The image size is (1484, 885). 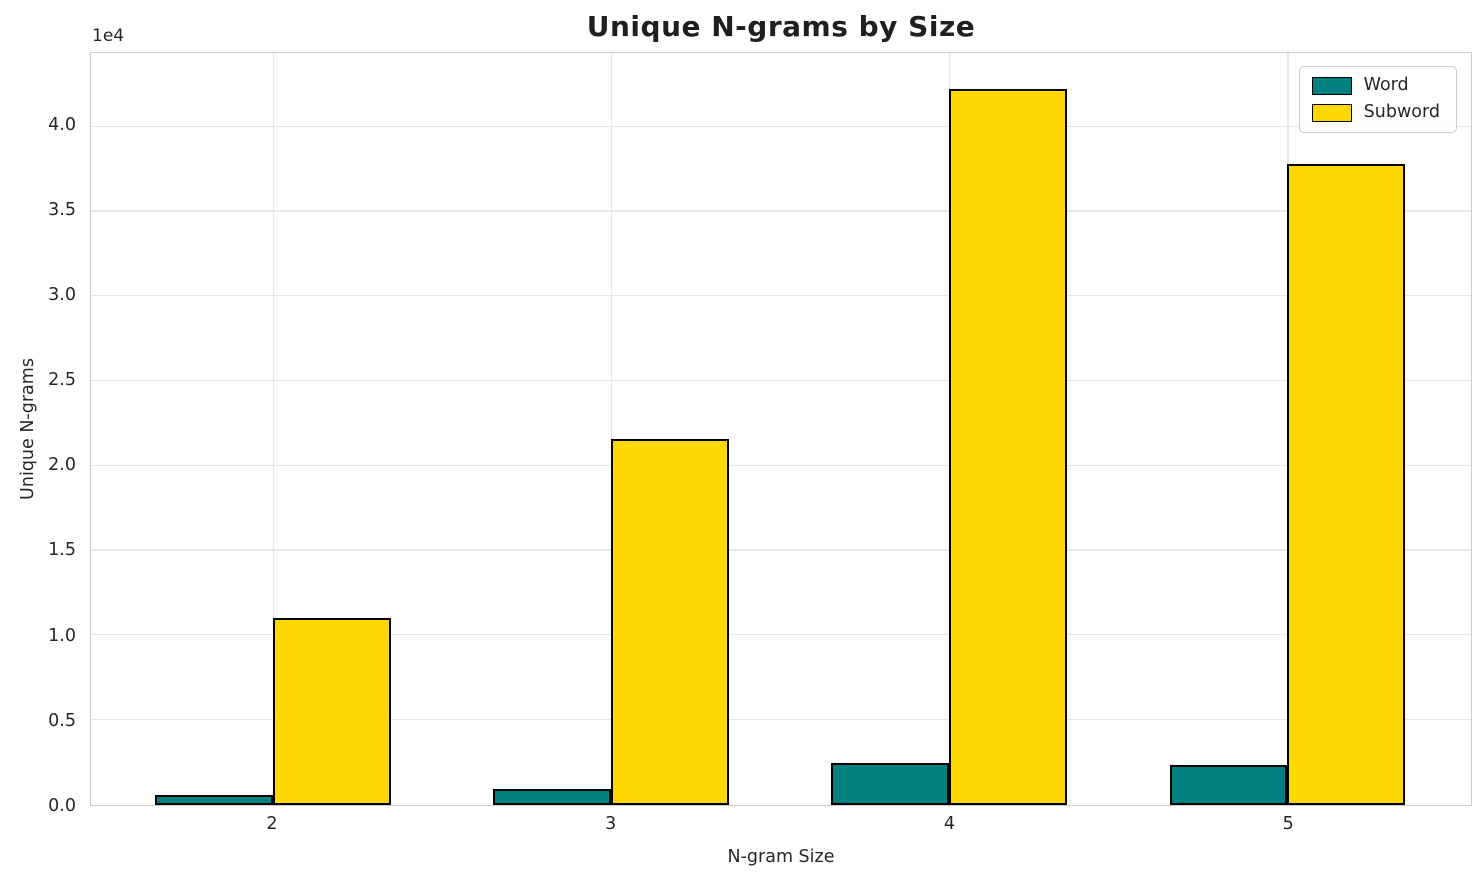 What do you see at coordinates (1331, 86) in the screenshot?
I see `word-legend-swatch` at bounding box center [1331, 86].